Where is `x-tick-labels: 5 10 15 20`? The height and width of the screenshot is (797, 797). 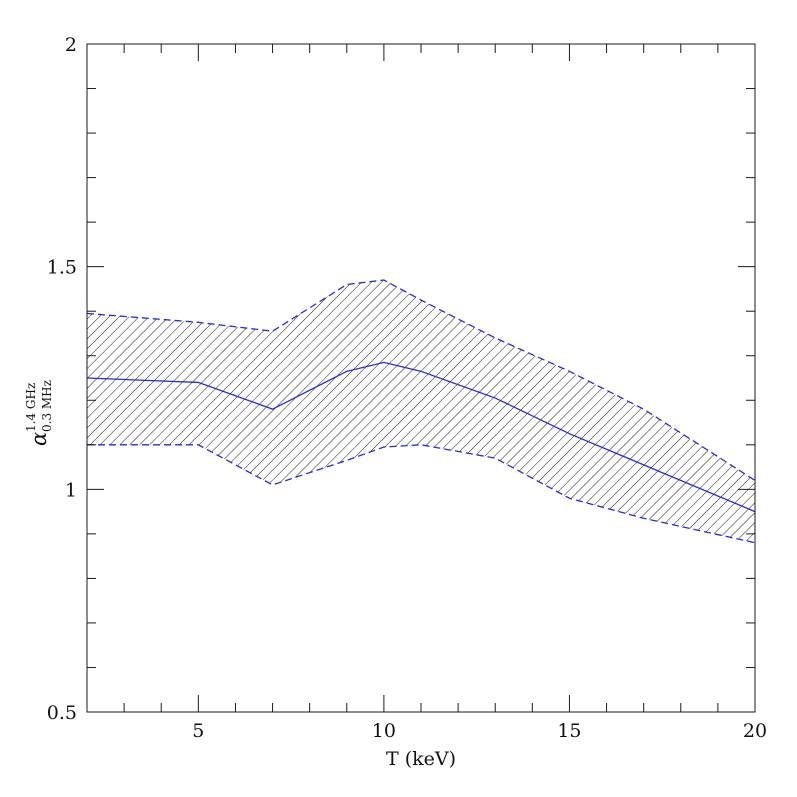
x-tick-labels: 5 10 15 20 is located at coordinates (479, 731).